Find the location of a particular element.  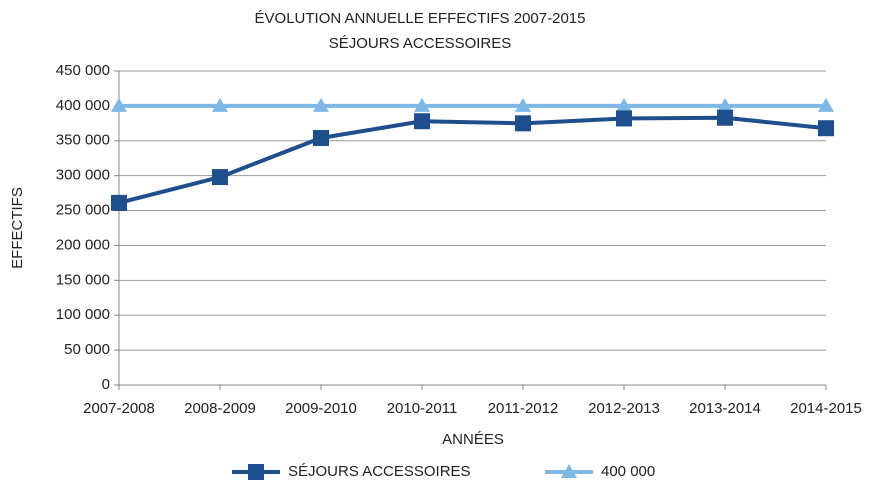

y-axis-label: EFFECTIFS is located at coordinates (17, 228).